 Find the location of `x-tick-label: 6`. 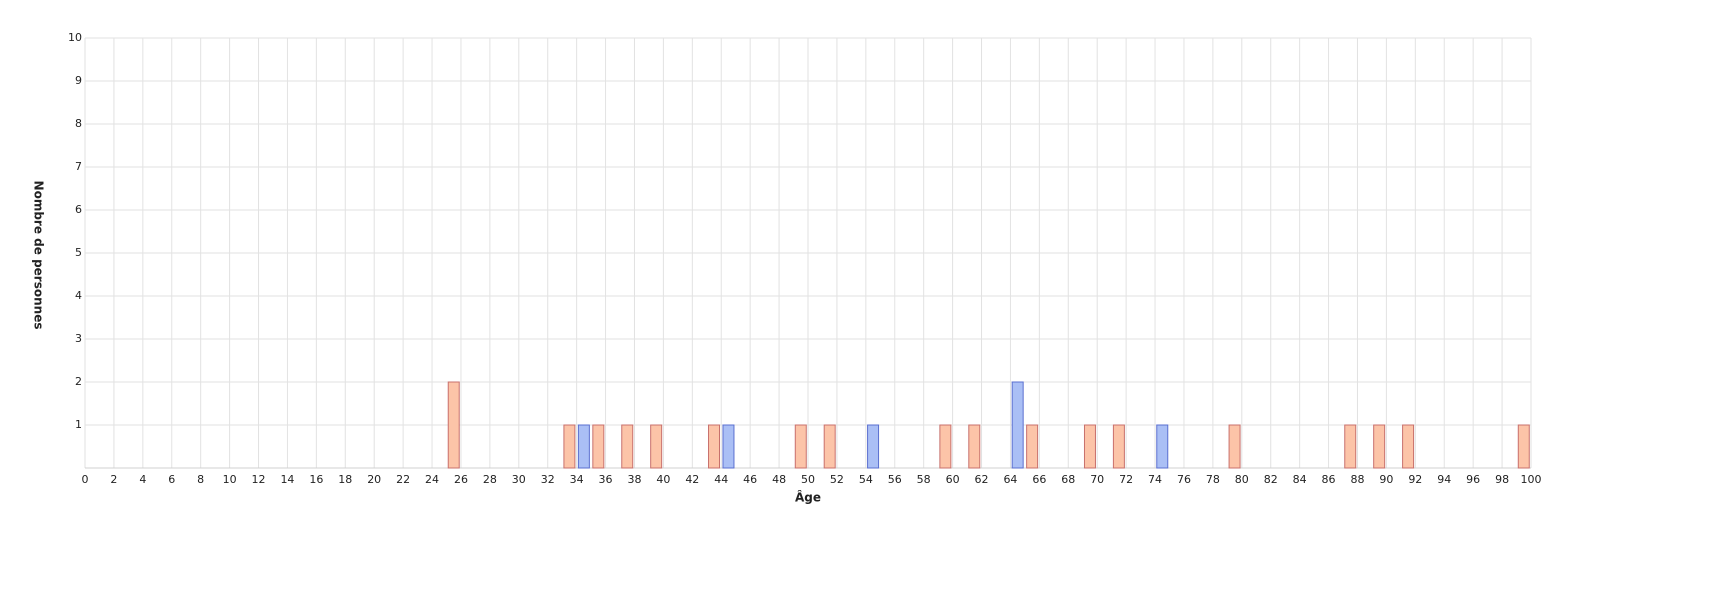

x-tick-label: 6 is located at coordinates (171, 479).